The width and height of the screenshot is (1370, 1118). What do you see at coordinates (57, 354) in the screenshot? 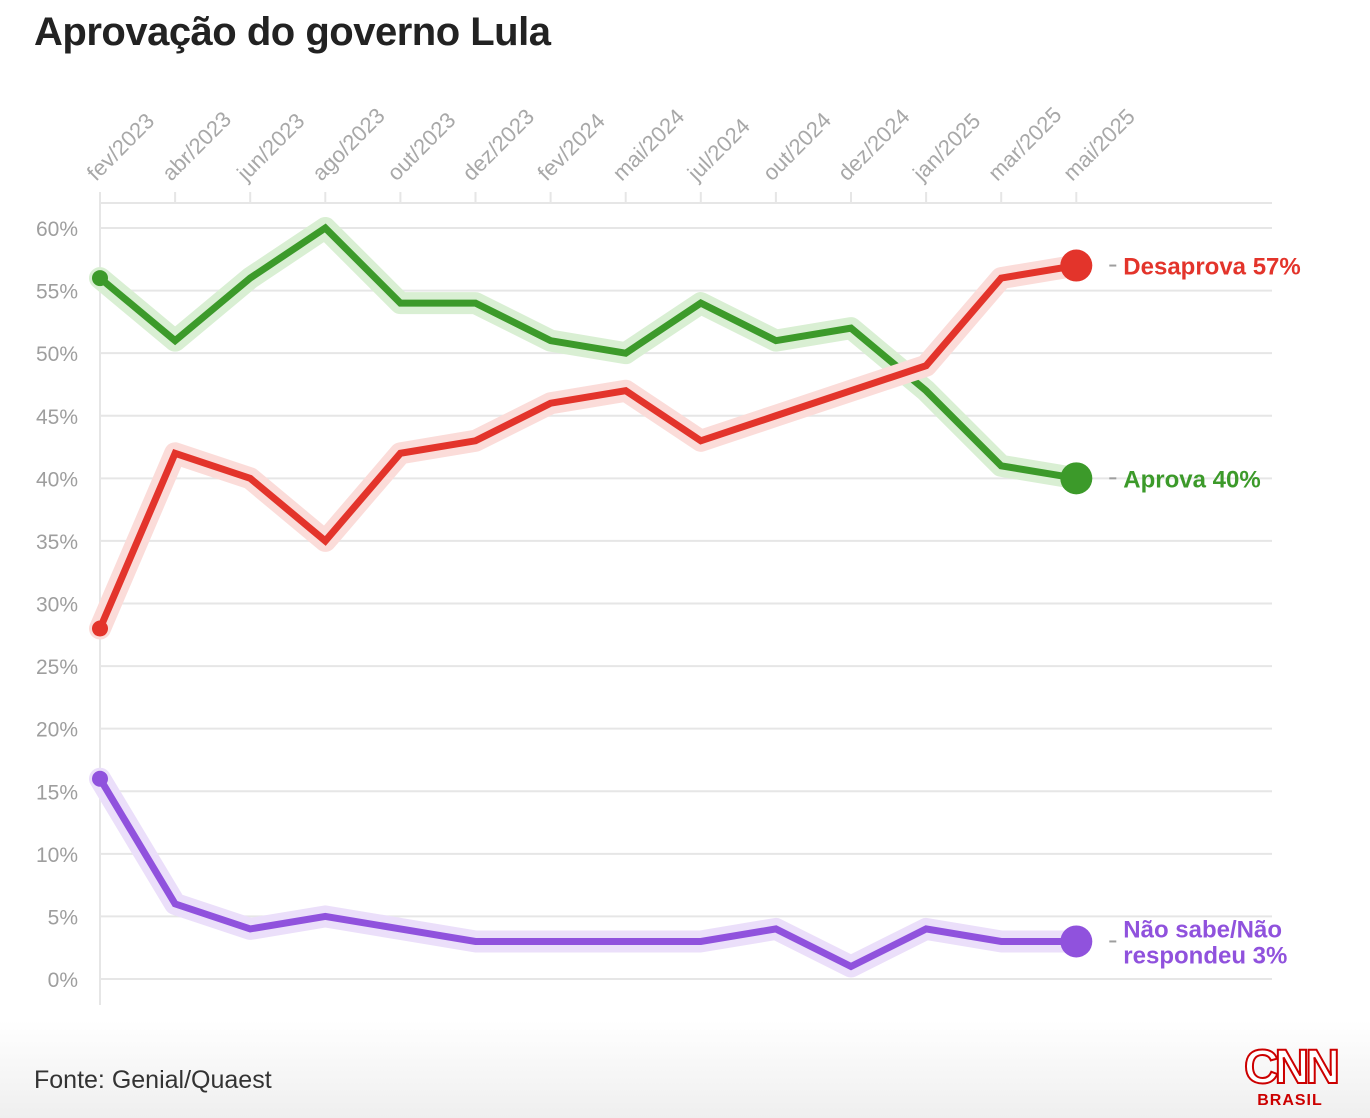
I see `y-tick-label: 50%` at bounding box center [57, 354].